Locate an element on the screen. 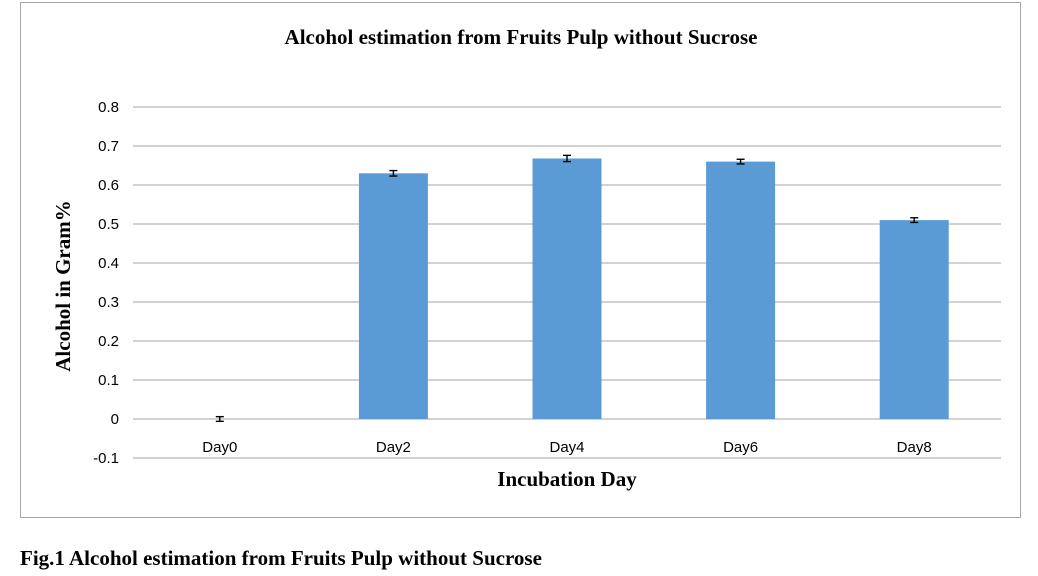  x-axis-ticks: Day0 Day2 Day4 Day6 Day8 is located at coordinates (566, 447).